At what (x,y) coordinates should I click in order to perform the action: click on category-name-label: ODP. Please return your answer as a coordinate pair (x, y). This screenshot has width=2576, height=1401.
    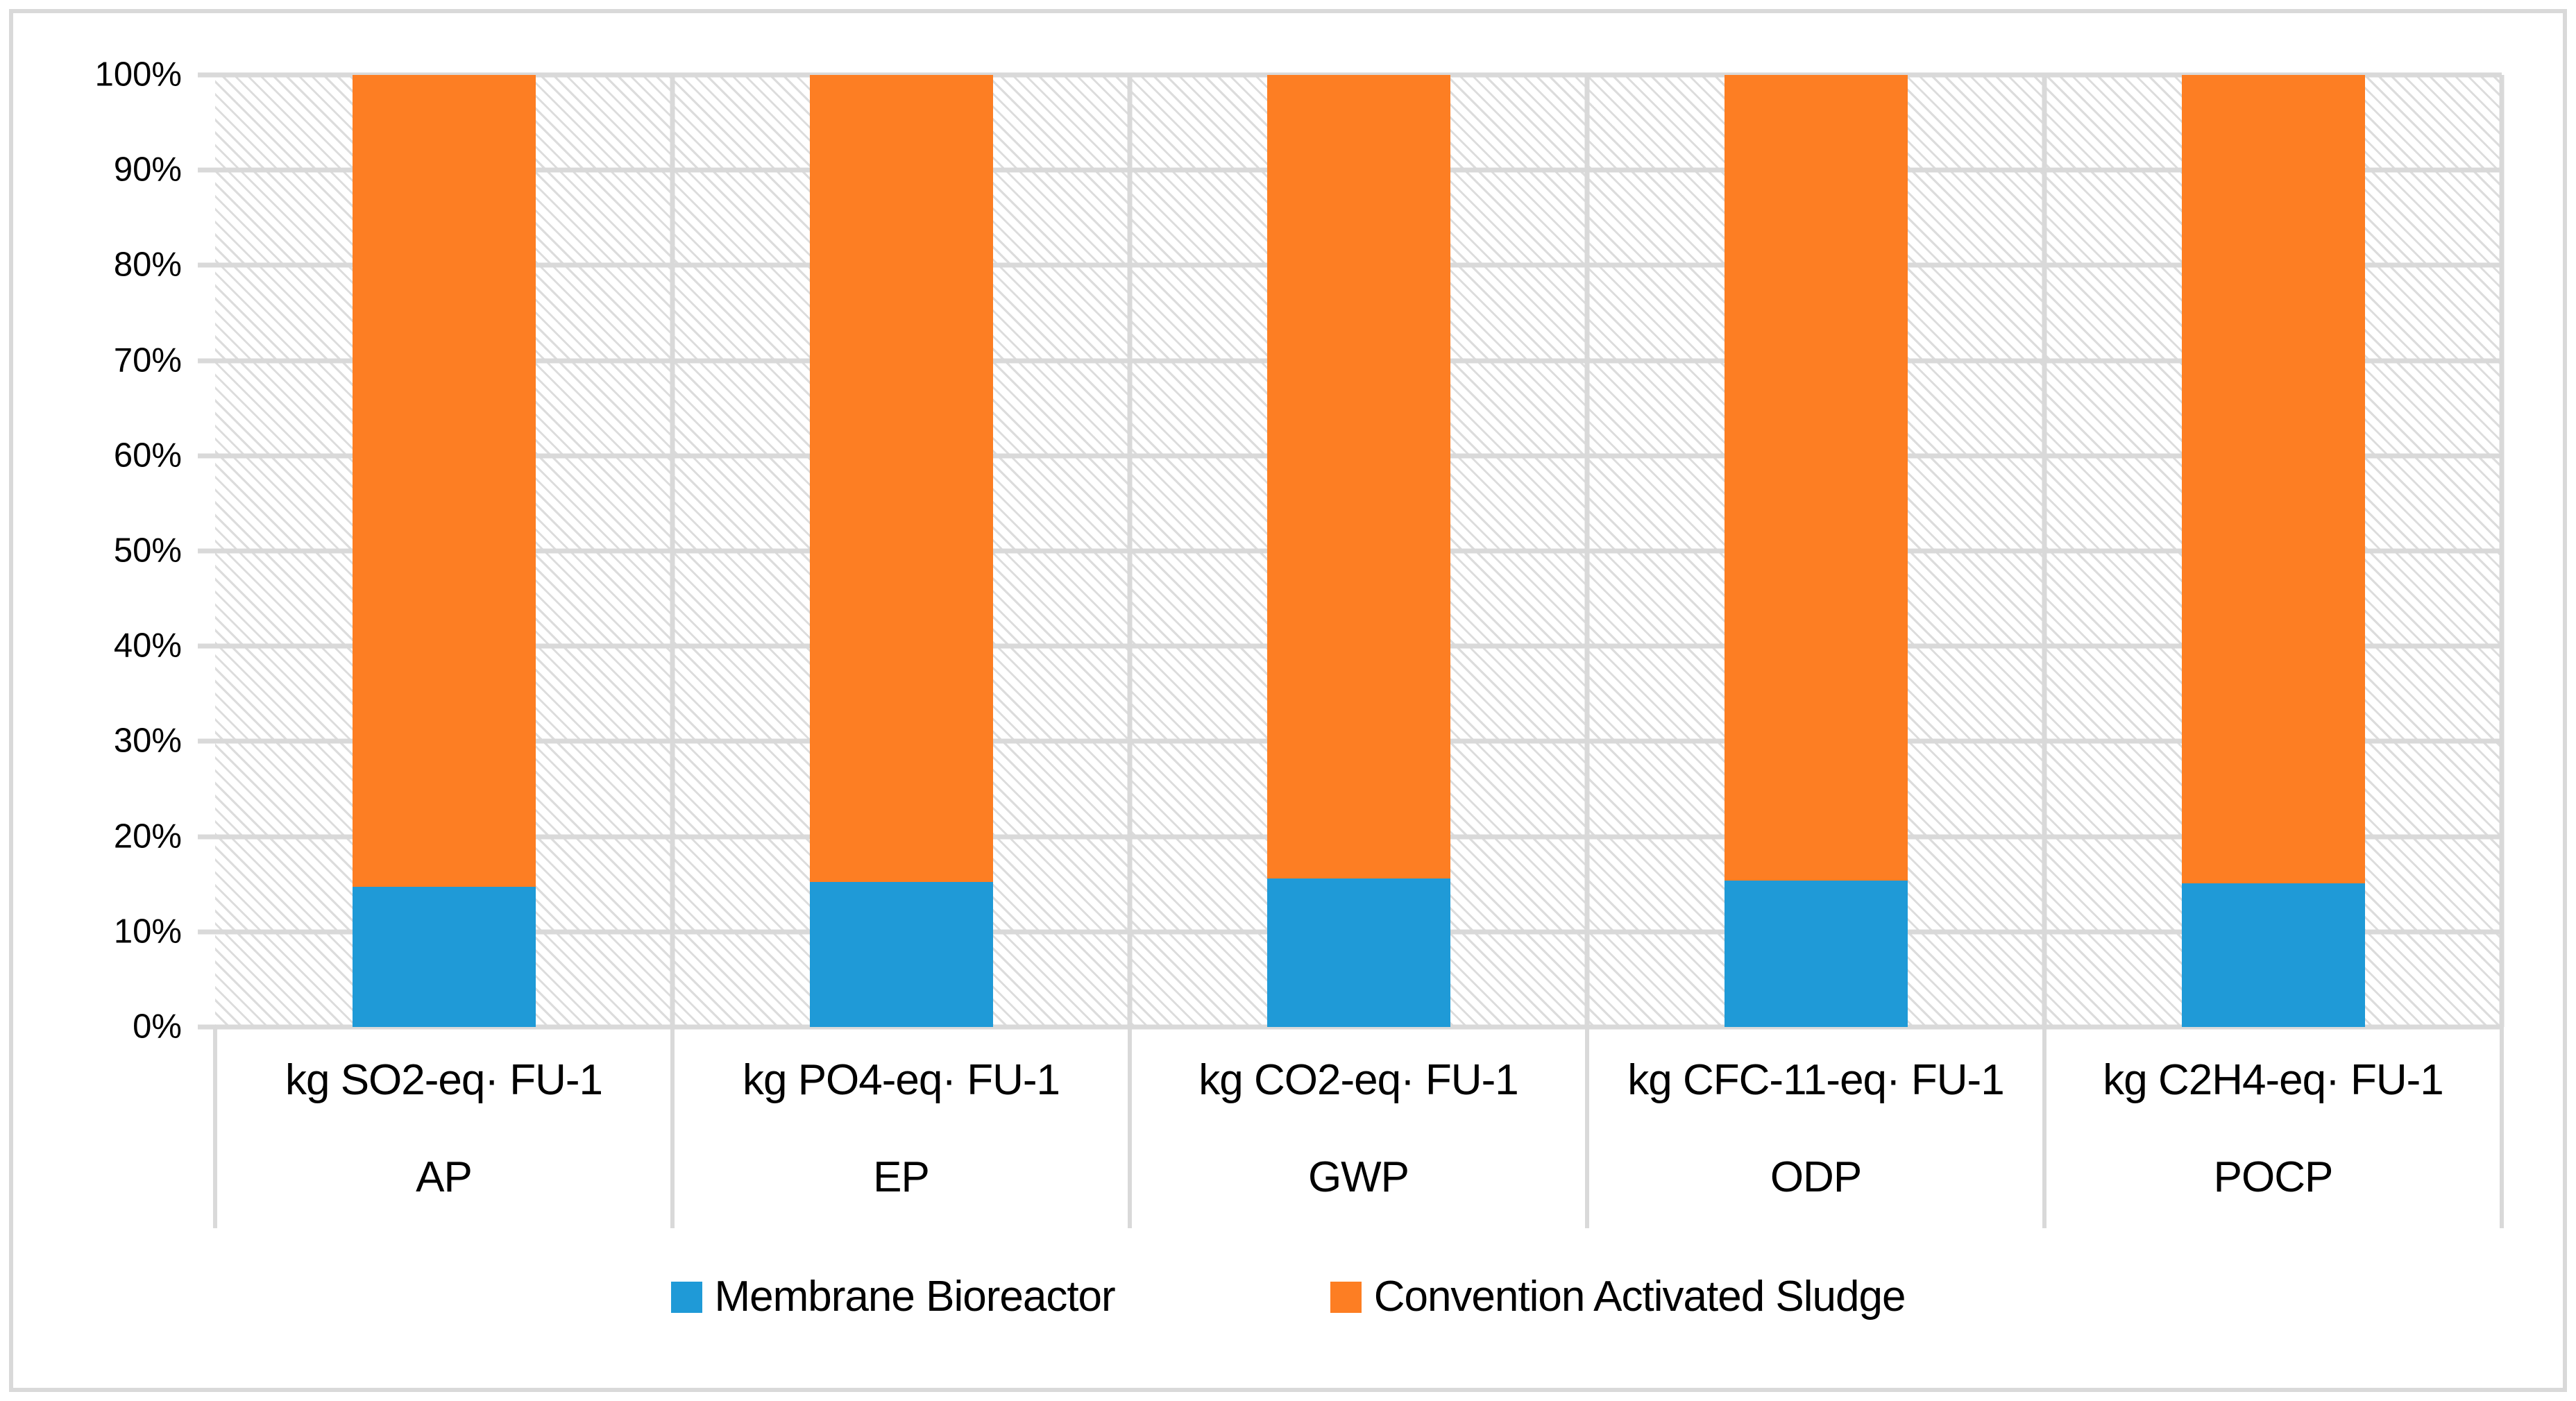
    Looking at the image, I should click on (1816, 1177).